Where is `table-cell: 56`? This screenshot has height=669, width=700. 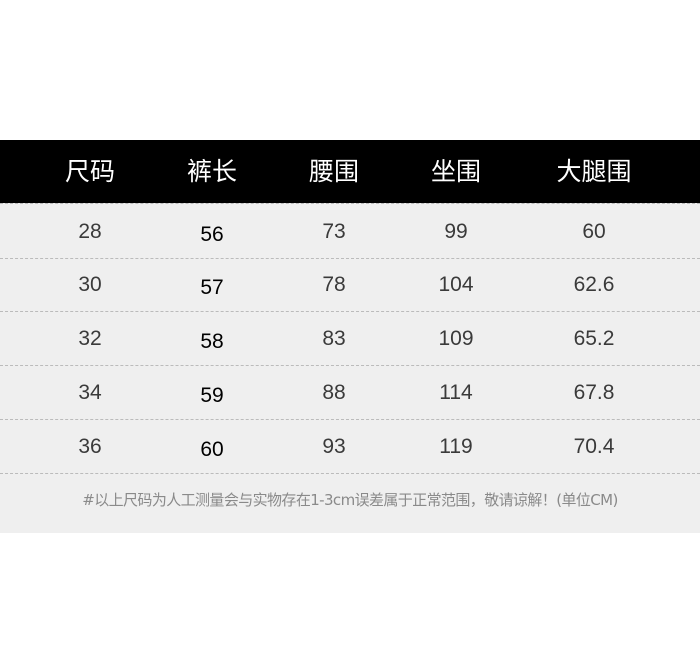
table-cell: 56 is located at coordinates (212, 234).